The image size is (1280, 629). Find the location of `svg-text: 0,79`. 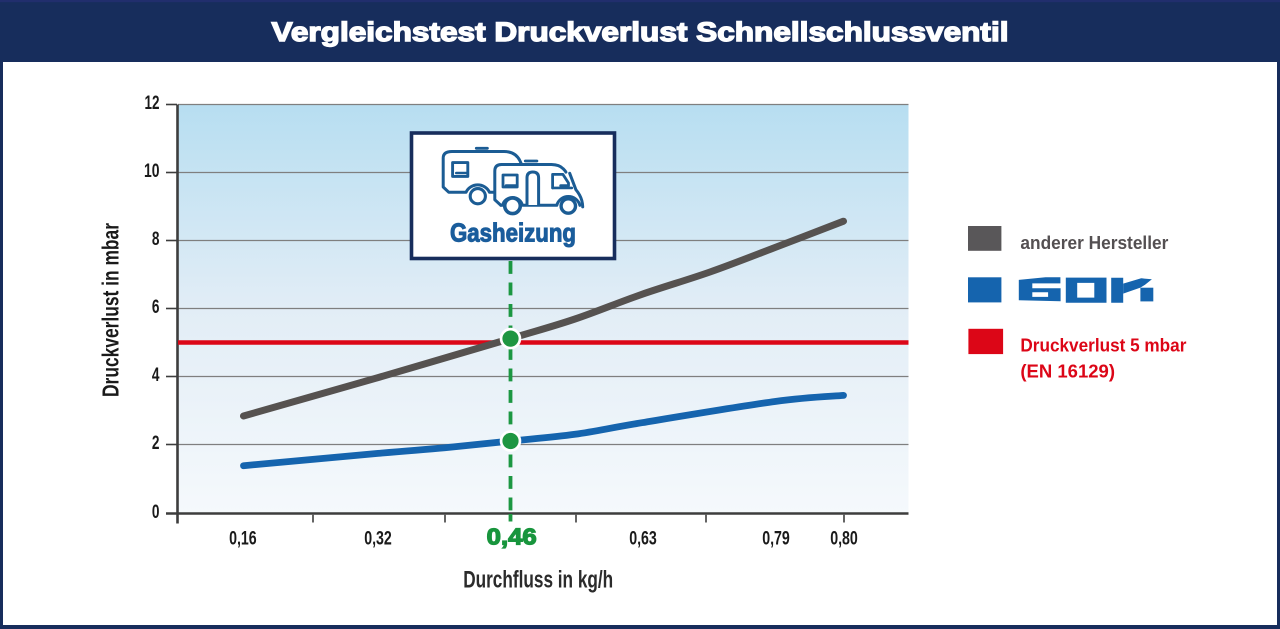

svg-text: 0,79 is located at coordinates (776, 539).